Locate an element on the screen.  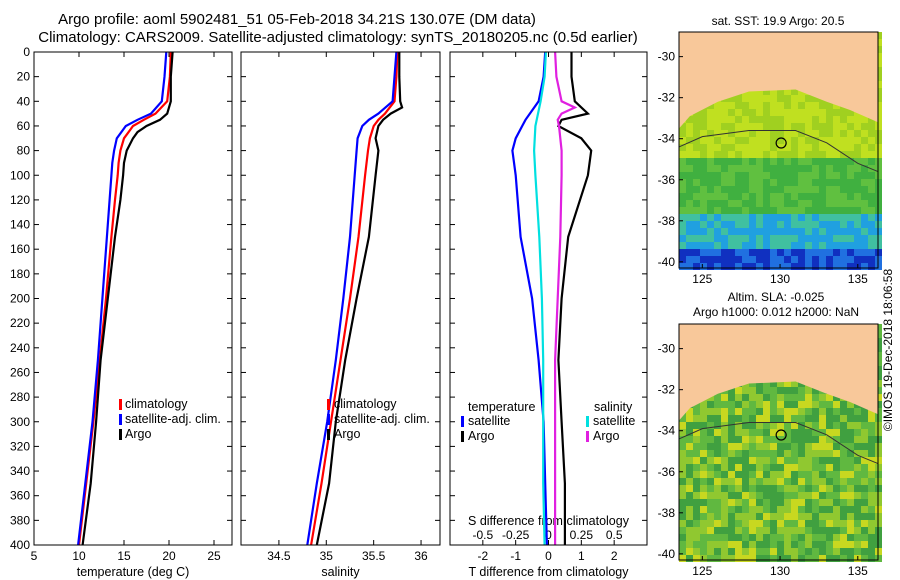
panel-sla_map: -30 -32 -34 -36 -38 -40 125 130 135 Altim. SLA is located at coordinates (770, 434).